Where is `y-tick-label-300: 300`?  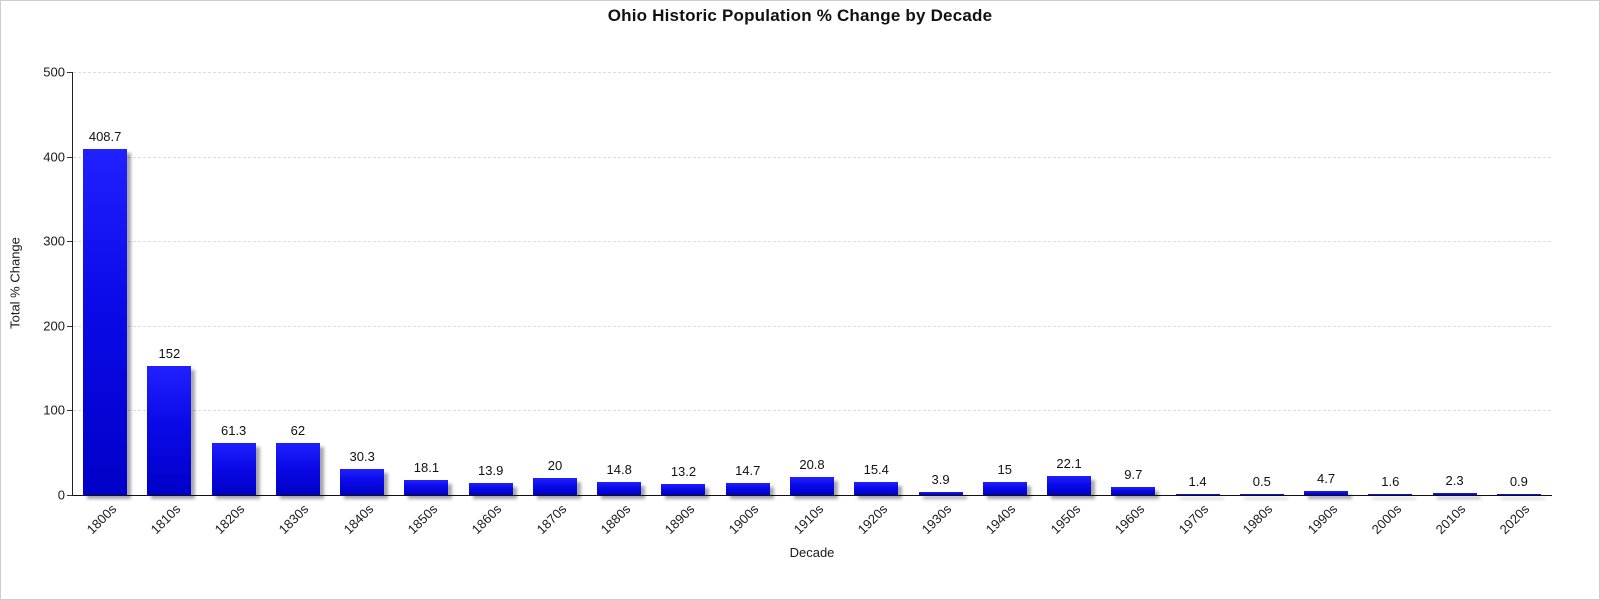
y-tick-label-300: 300 is located at coordinates (54, 241).